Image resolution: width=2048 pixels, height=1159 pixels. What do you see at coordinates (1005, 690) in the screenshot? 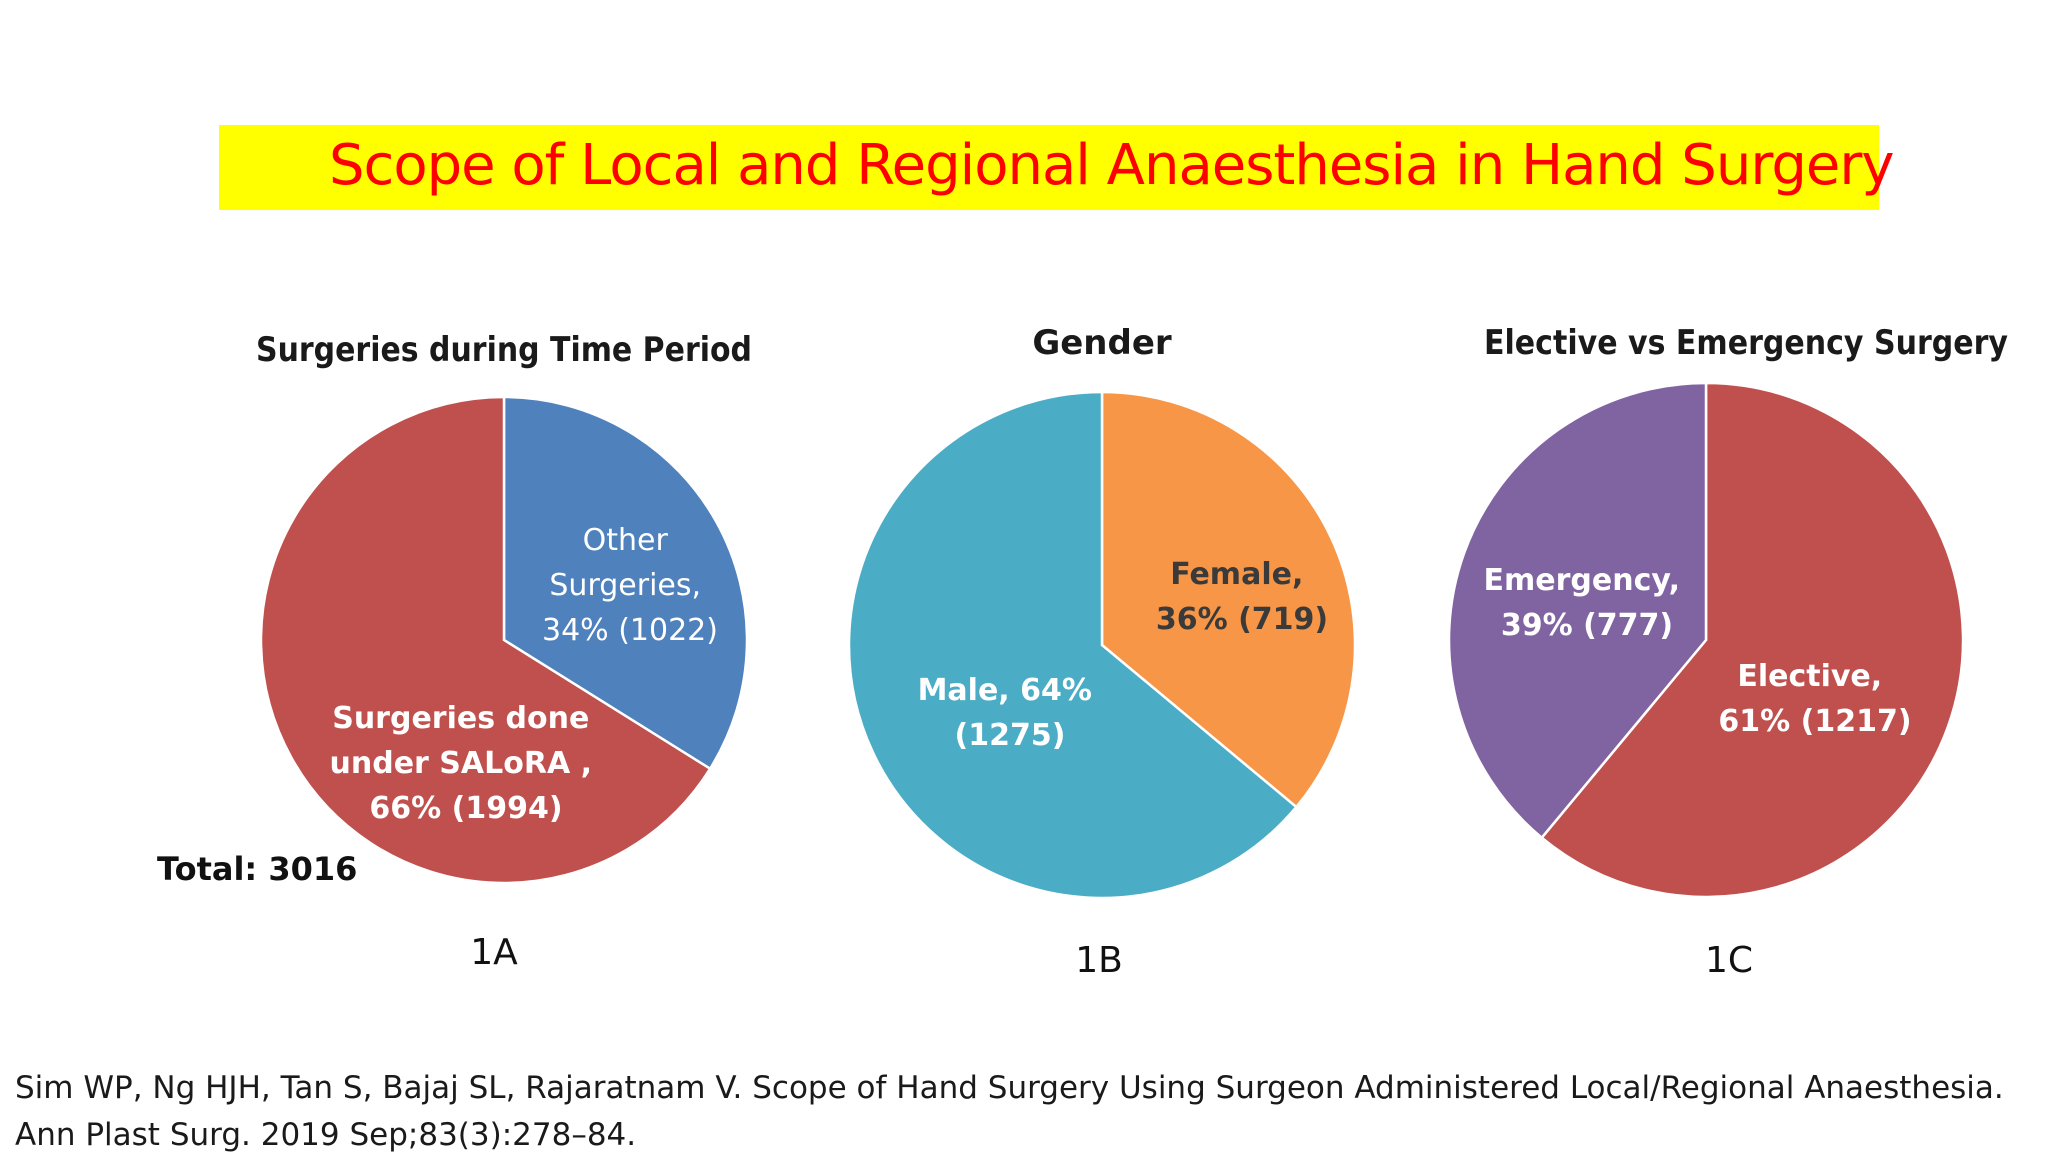
I see `chart-1b-slice-1-line-0: Male, 64%` at bounding box center [1005, 690].